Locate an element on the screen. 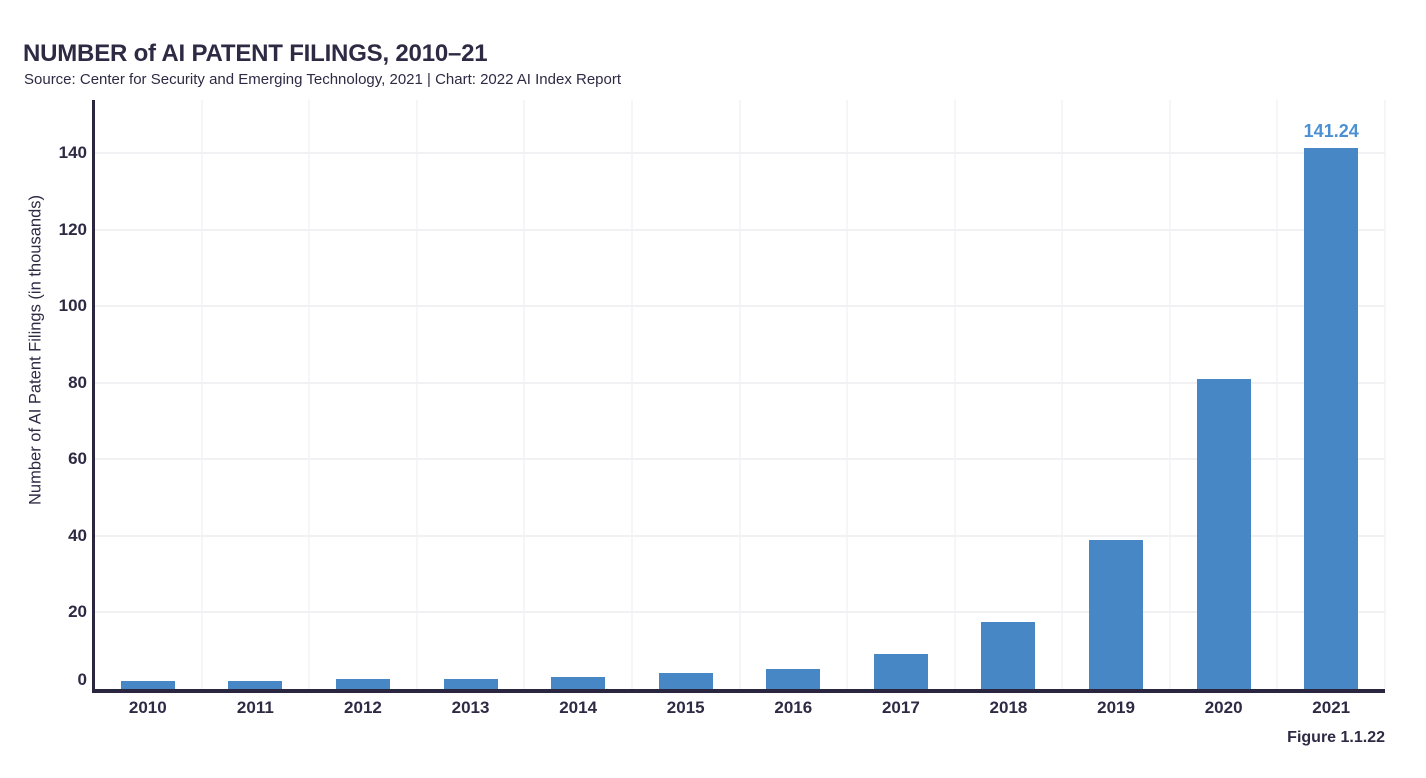 The height and width of the screenshot is (778, 1426). bar-2017 is located at coordinates (900, 671).